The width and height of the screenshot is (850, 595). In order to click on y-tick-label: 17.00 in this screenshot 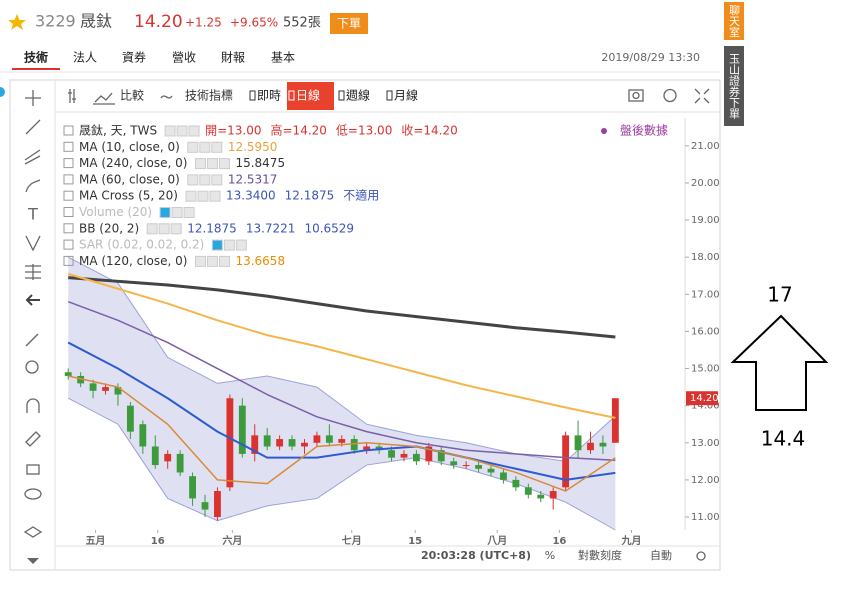, I will do `click(705, 294)`.